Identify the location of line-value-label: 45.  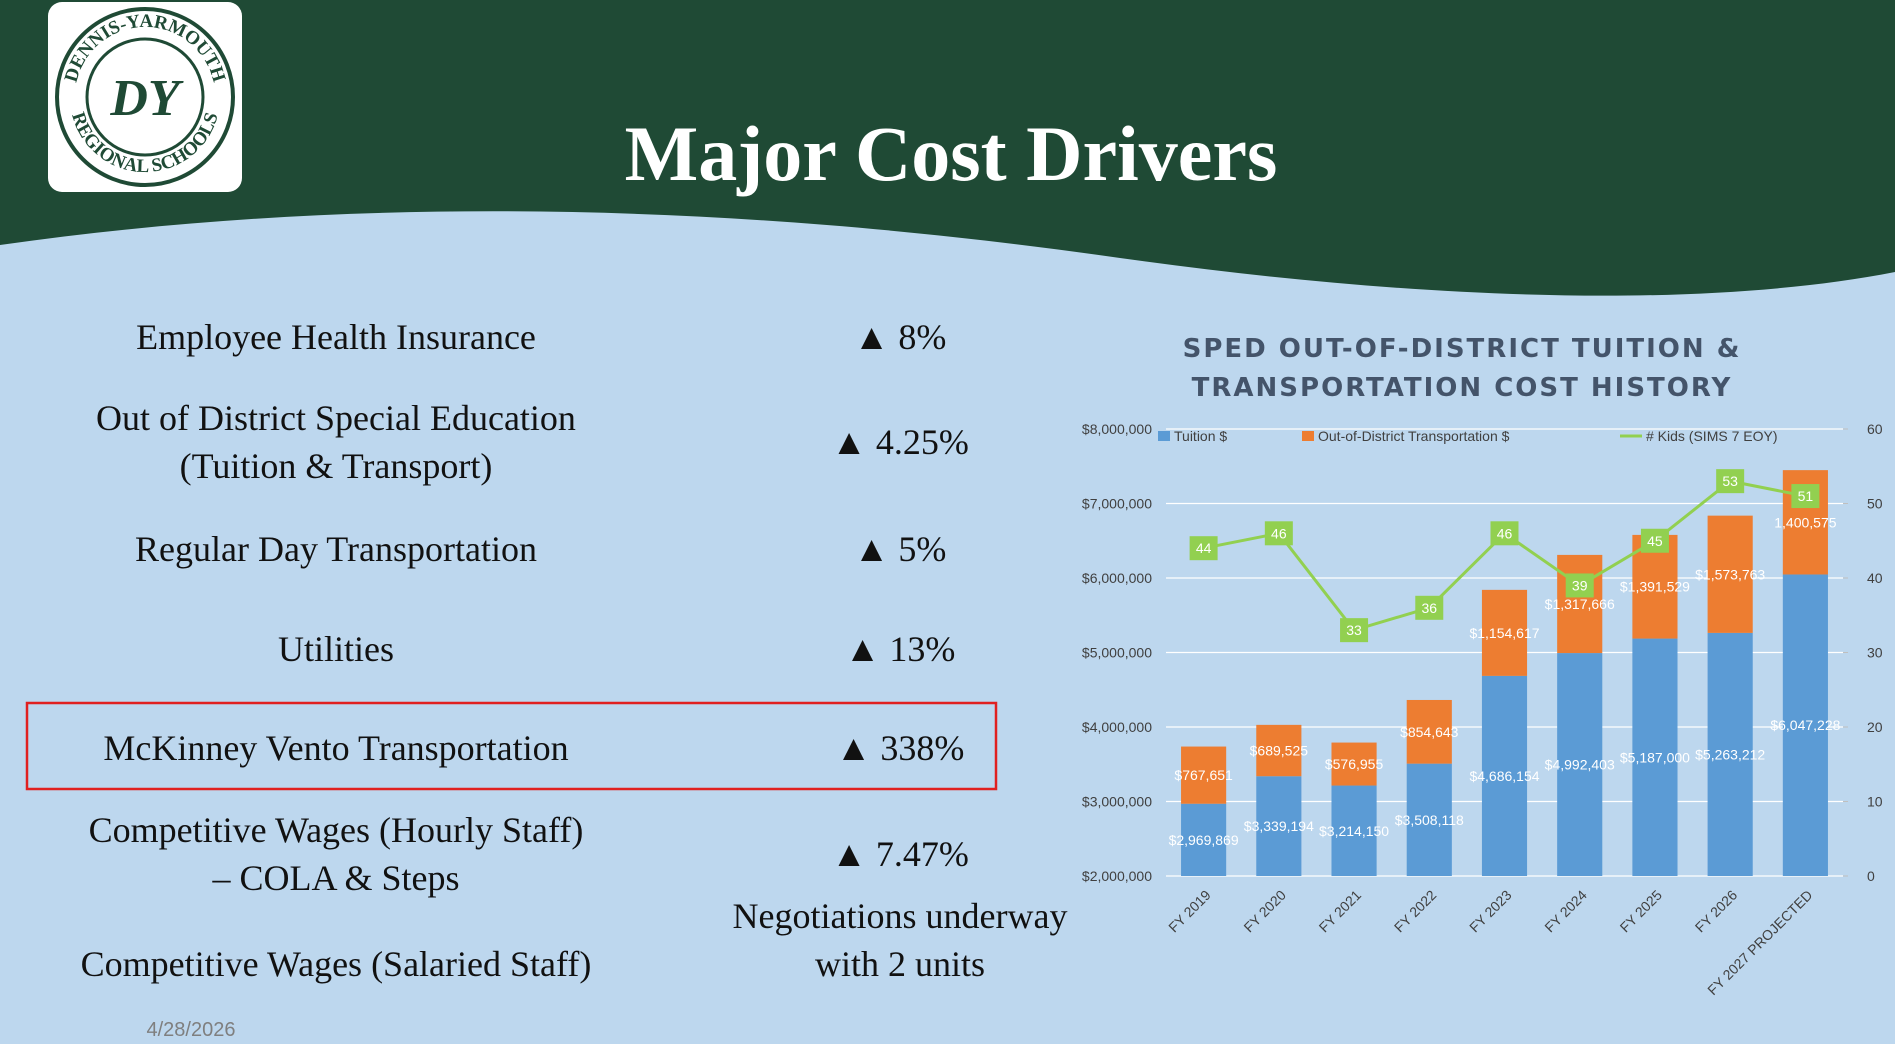
(1655, 541).